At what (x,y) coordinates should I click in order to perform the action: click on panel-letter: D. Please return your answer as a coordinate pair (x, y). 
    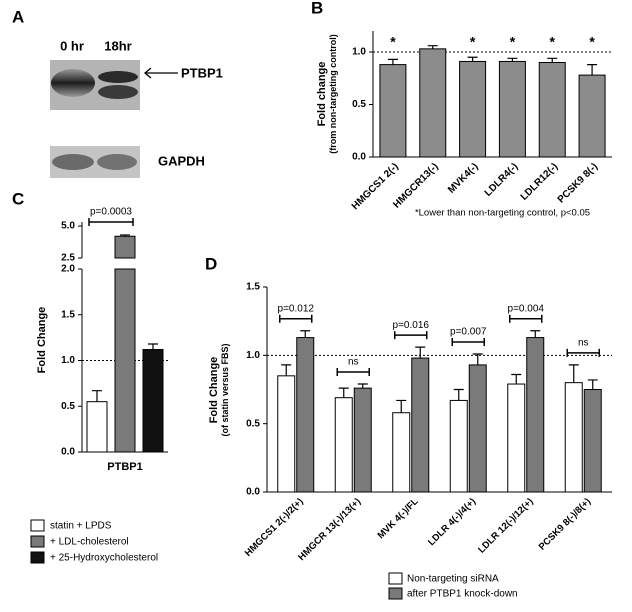
    Looking at the image, I should click on (211, 263).